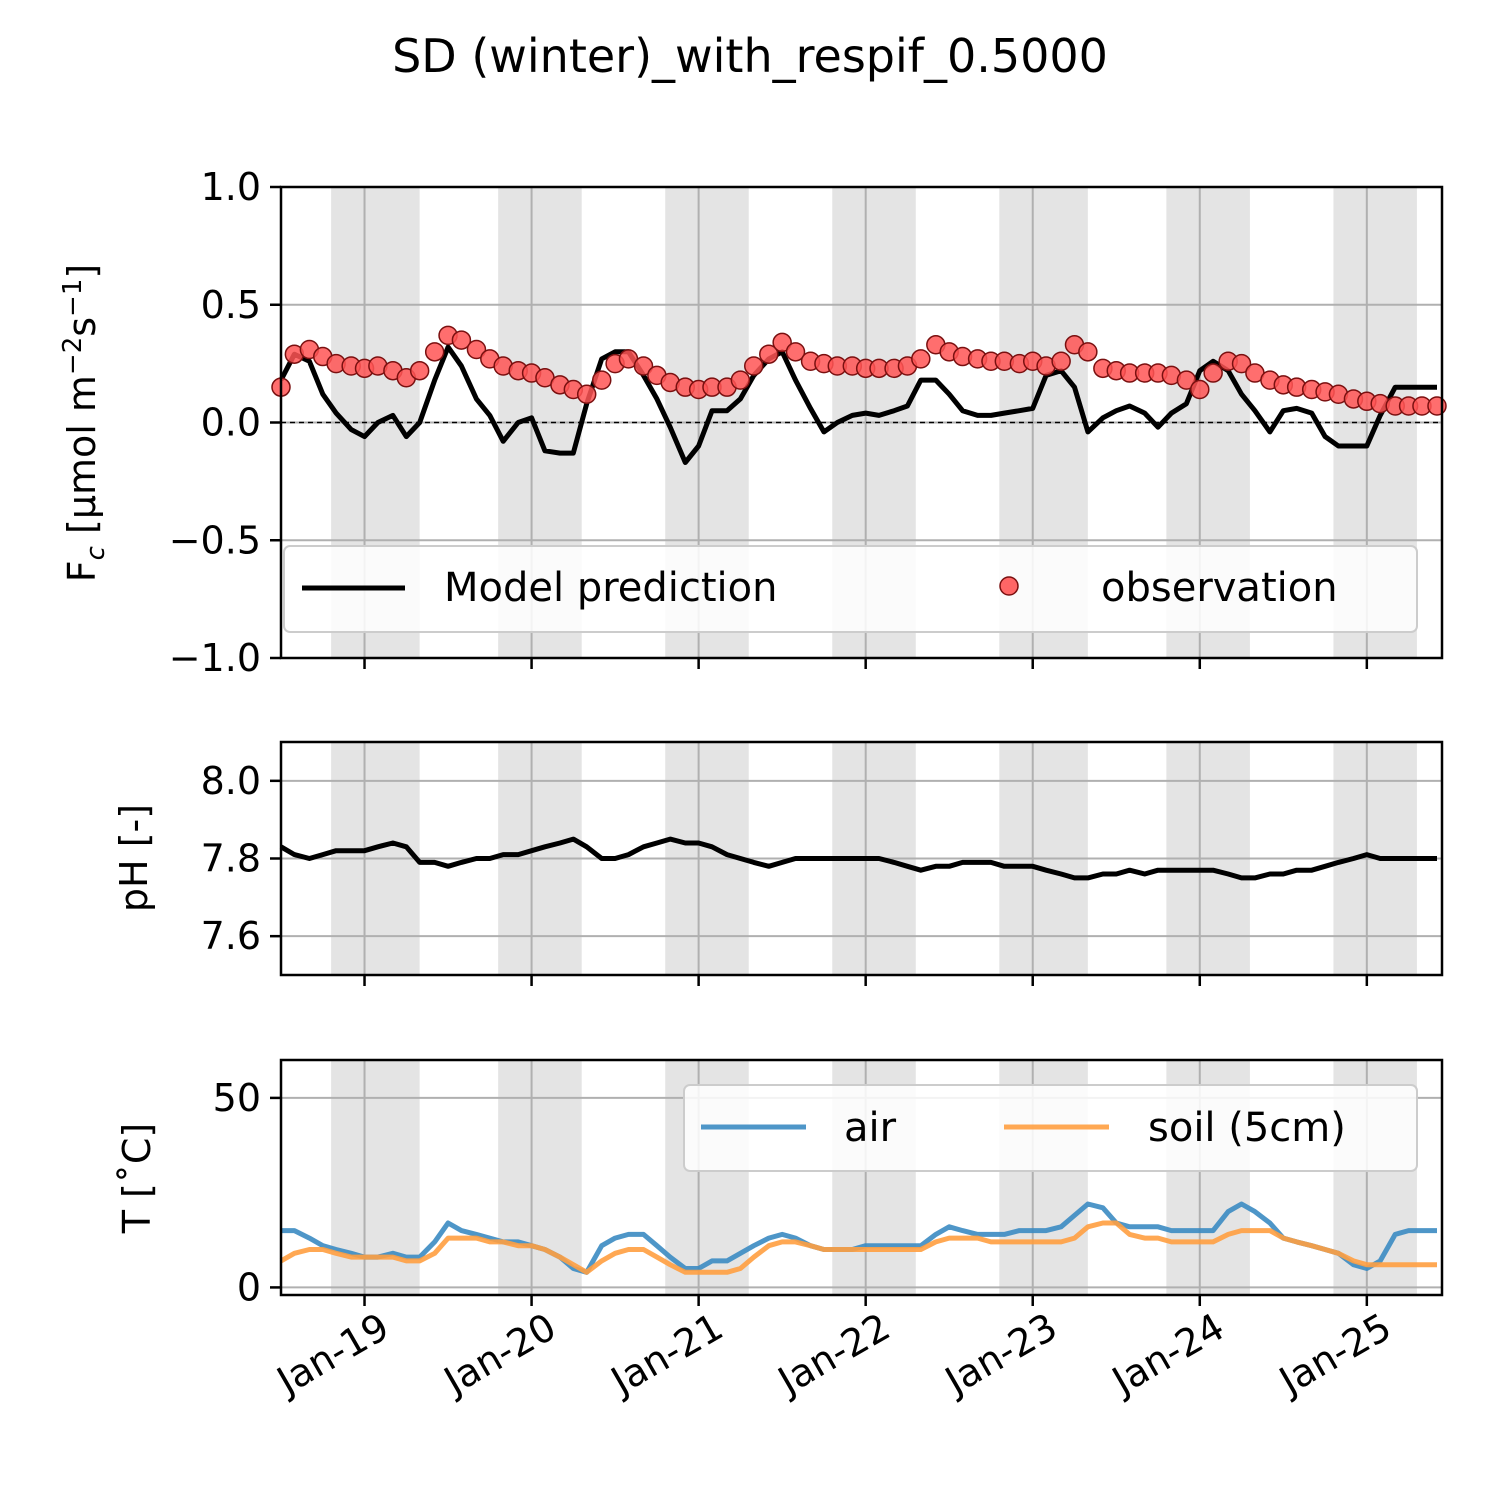 The height and width of the screenshot is (1500, 1500). Describe the element at coordinates (861, 1177) in the screenshot. I see `temperature-axes-frame` at that location.